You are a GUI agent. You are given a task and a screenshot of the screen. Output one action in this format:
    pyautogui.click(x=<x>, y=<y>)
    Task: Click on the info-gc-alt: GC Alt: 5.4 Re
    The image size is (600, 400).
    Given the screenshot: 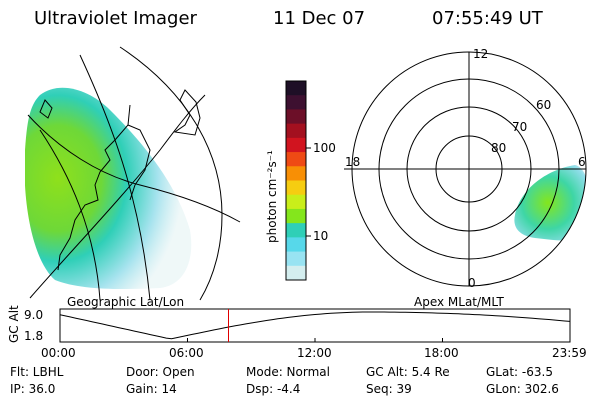 What is the action you would take?
    pyautogui.click(x=408, y=372)
    